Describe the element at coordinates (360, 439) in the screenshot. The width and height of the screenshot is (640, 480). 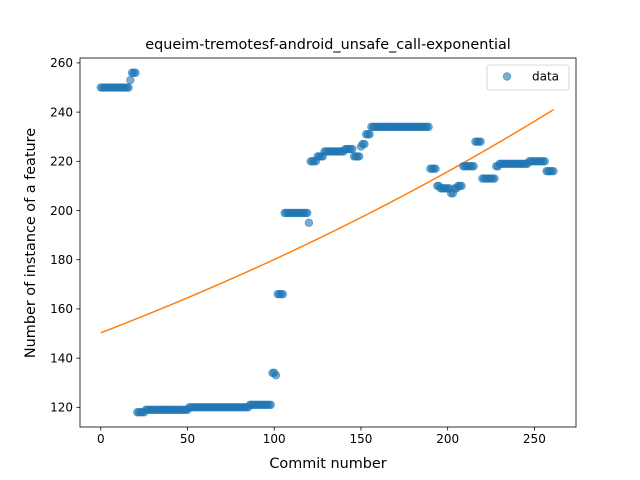
I see `x-tick-label: 150` at that location.